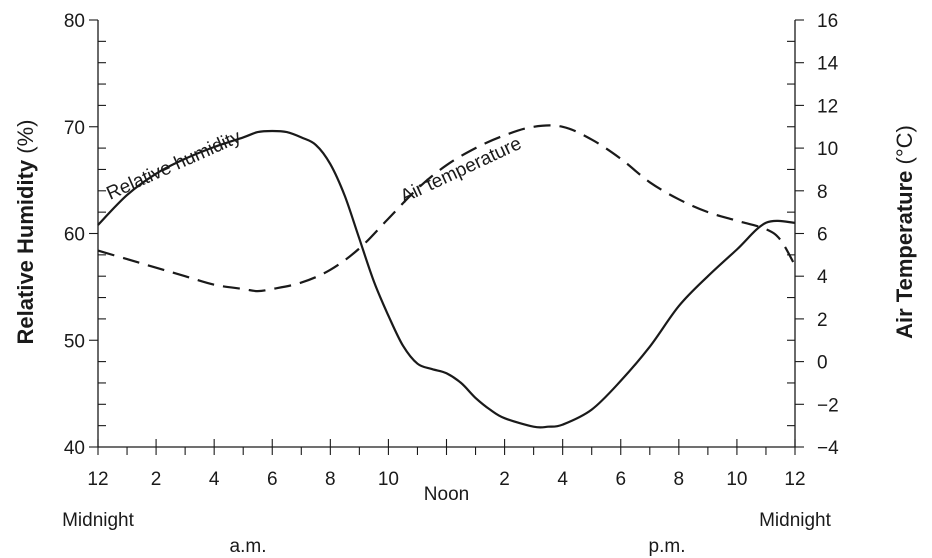  Describe the element at coordinates (25, 251) in the screenshot. I see `left-axis-title-text: Relative Humidity` at that location.